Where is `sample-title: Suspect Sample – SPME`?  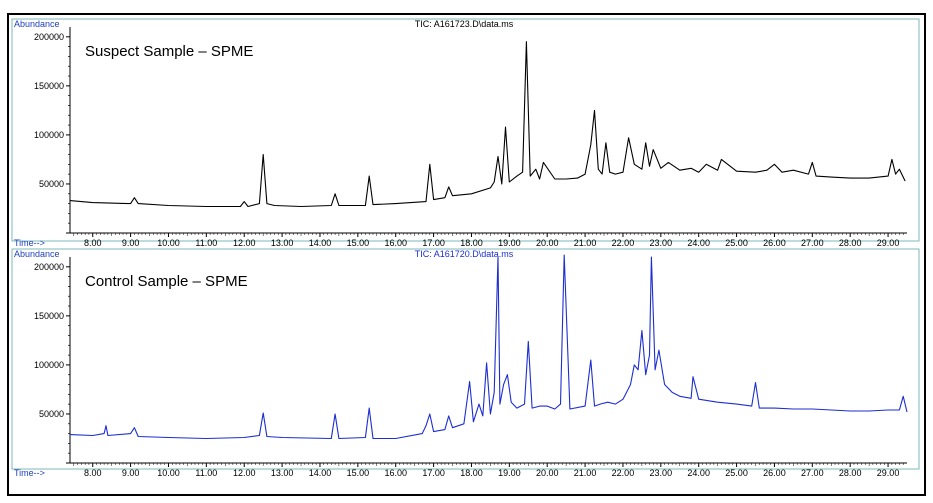
sample-title: Suspect Sample – SPME is located at coordinates (169, 51).